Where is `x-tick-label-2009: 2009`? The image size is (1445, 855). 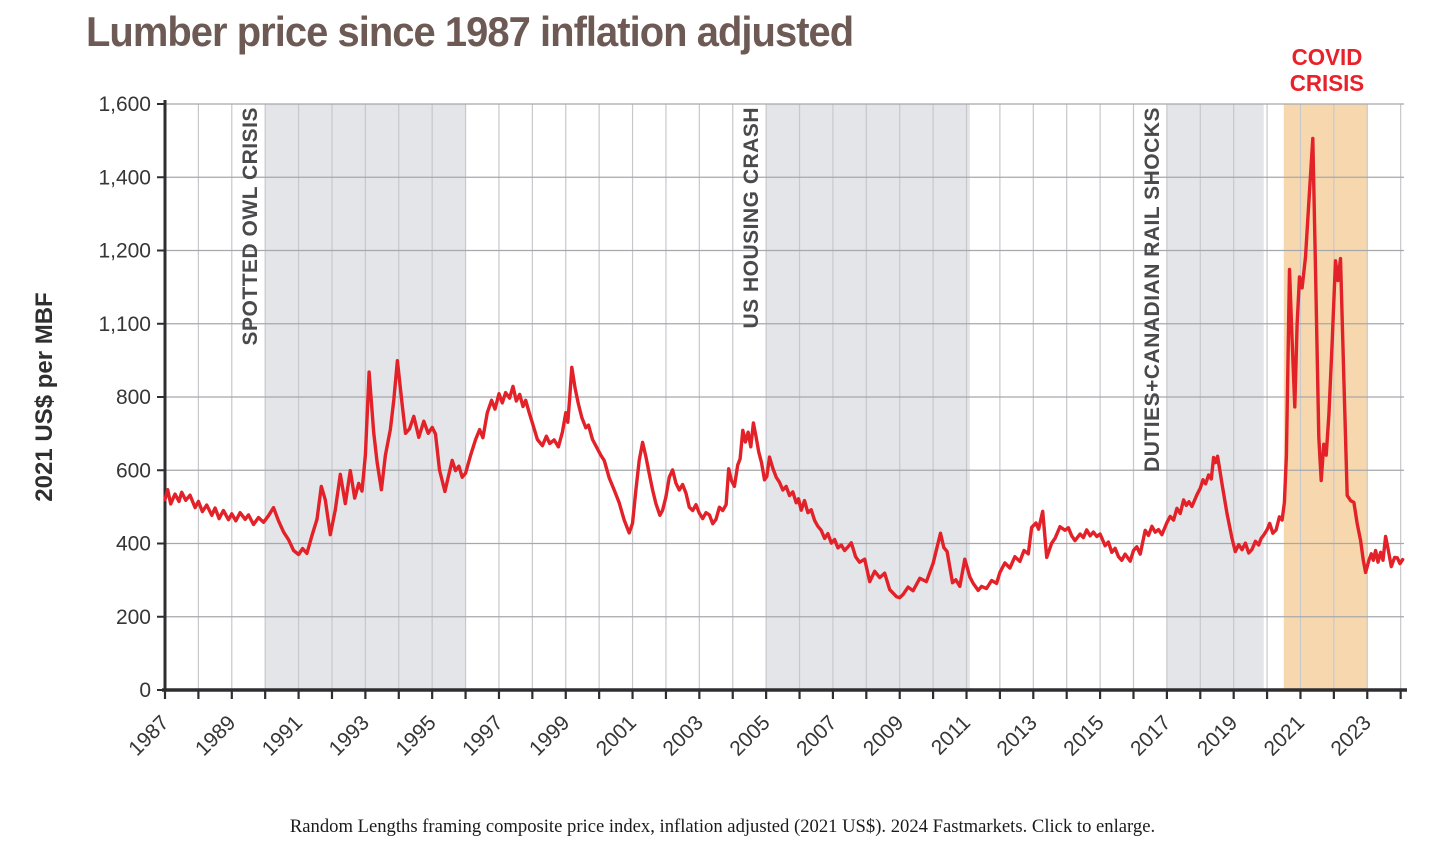 x-tick-label-2009: 2009 is located at coordinates (883, 735).